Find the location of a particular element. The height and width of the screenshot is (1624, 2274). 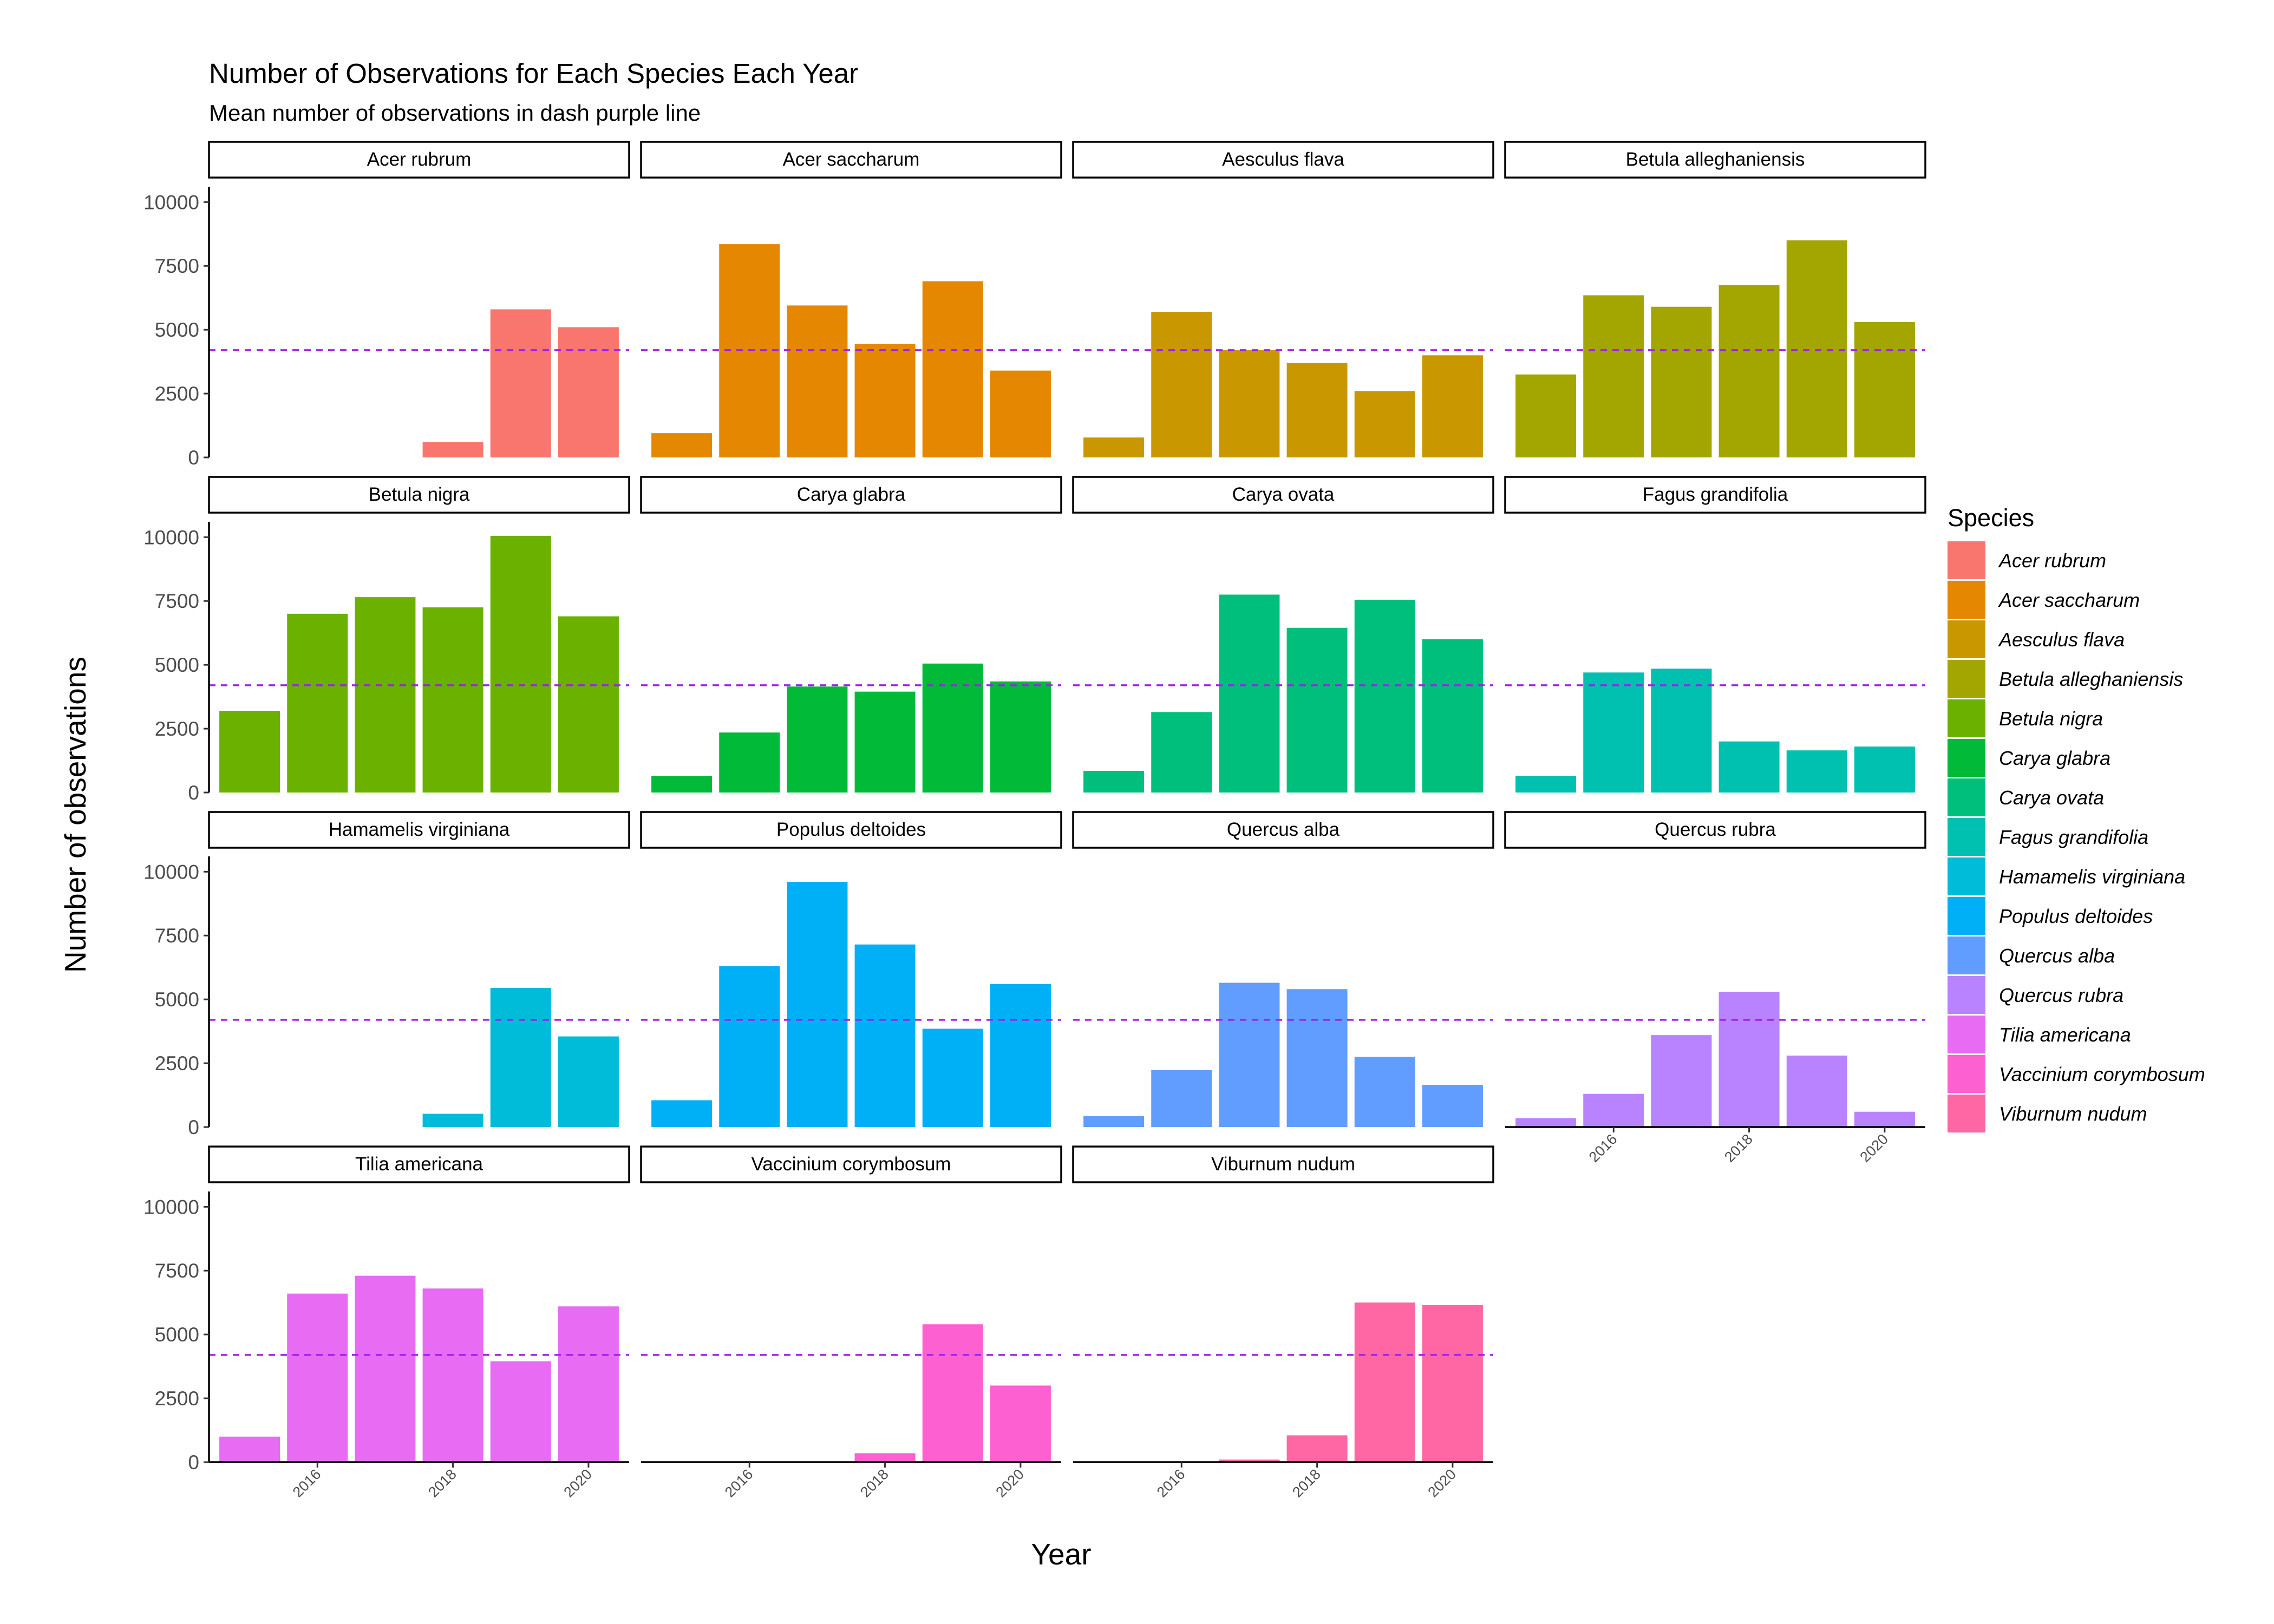

x-tick-label: 2020 is located at coordinates (1010, 1483).